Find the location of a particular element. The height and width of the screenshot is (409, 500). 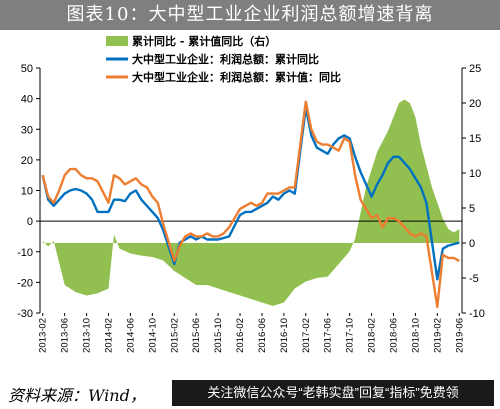

source-note: 资料来源：Wind， is located at coordinates (77, 395).